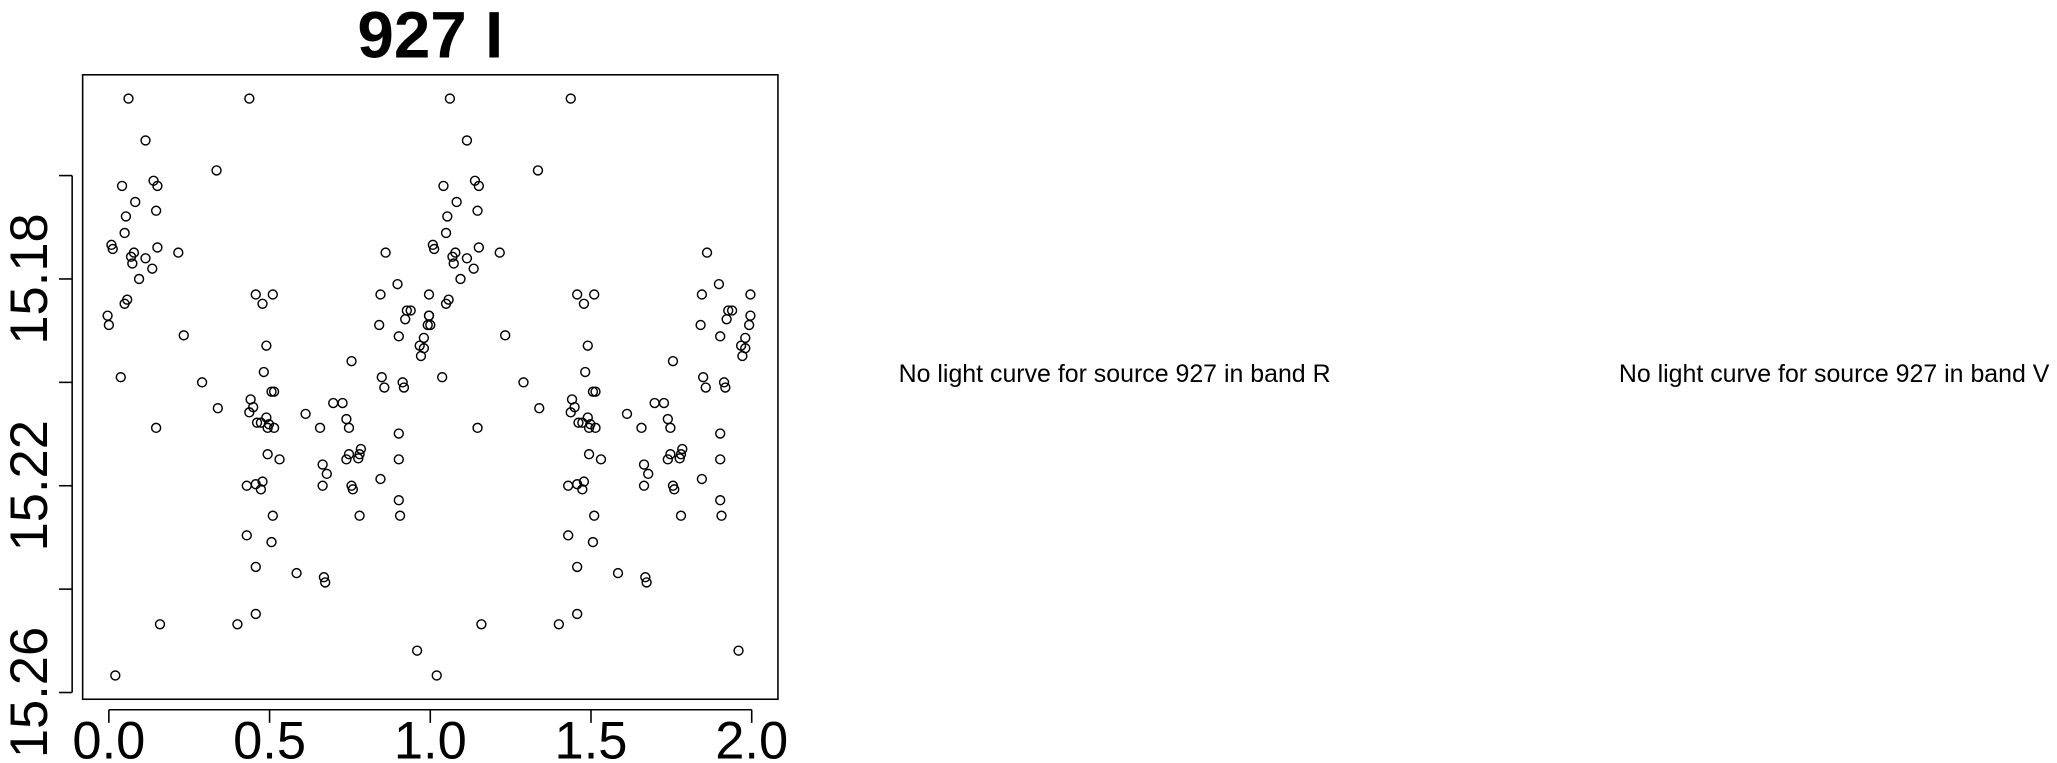  What do you see at coordinates (430, 36) in the screenshot?
I see `chart-title: 927 I` at bounding box center [430, 36].